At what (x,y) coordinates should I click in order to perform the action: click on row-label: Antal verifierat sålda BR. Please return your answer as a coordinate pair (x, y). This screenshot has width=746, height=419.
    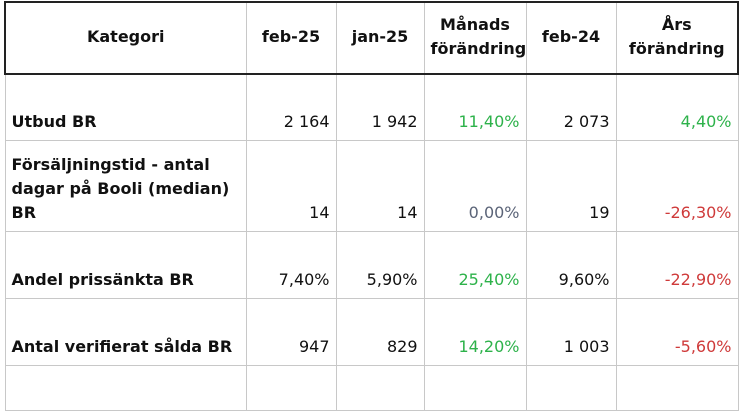
    Looking at the image, I should click on (125, 332).